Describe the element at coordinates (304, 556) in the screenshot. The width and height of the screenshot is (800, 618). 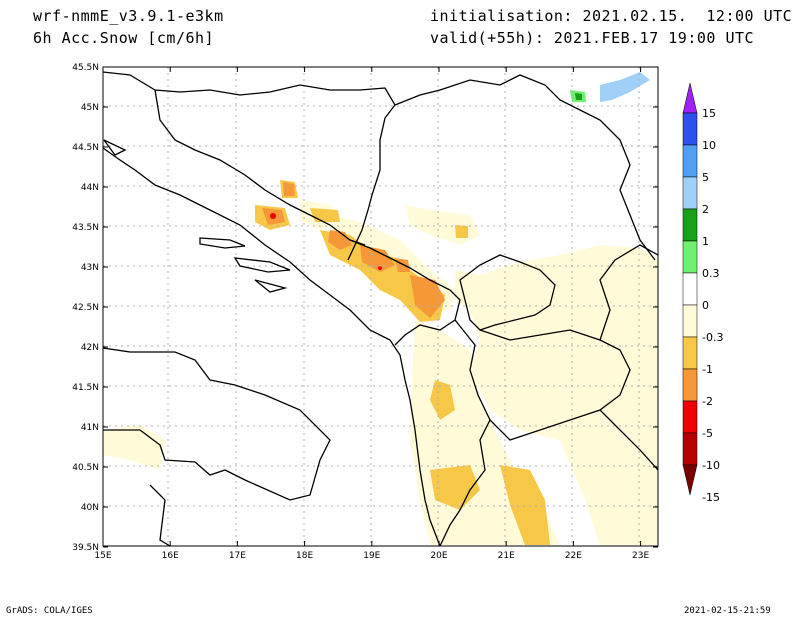
I see `lon-label: 18E` at that location.